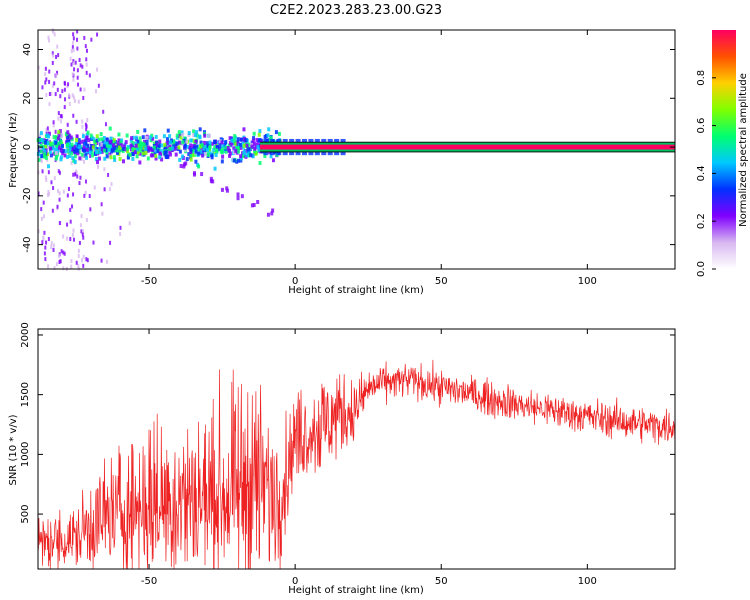 This screenshot has height=600, width=750. What do you see at coordinates (149, 581) in the screenshot?
I see `snr-x-tick-label: -50` at bounding box center [149, 581].